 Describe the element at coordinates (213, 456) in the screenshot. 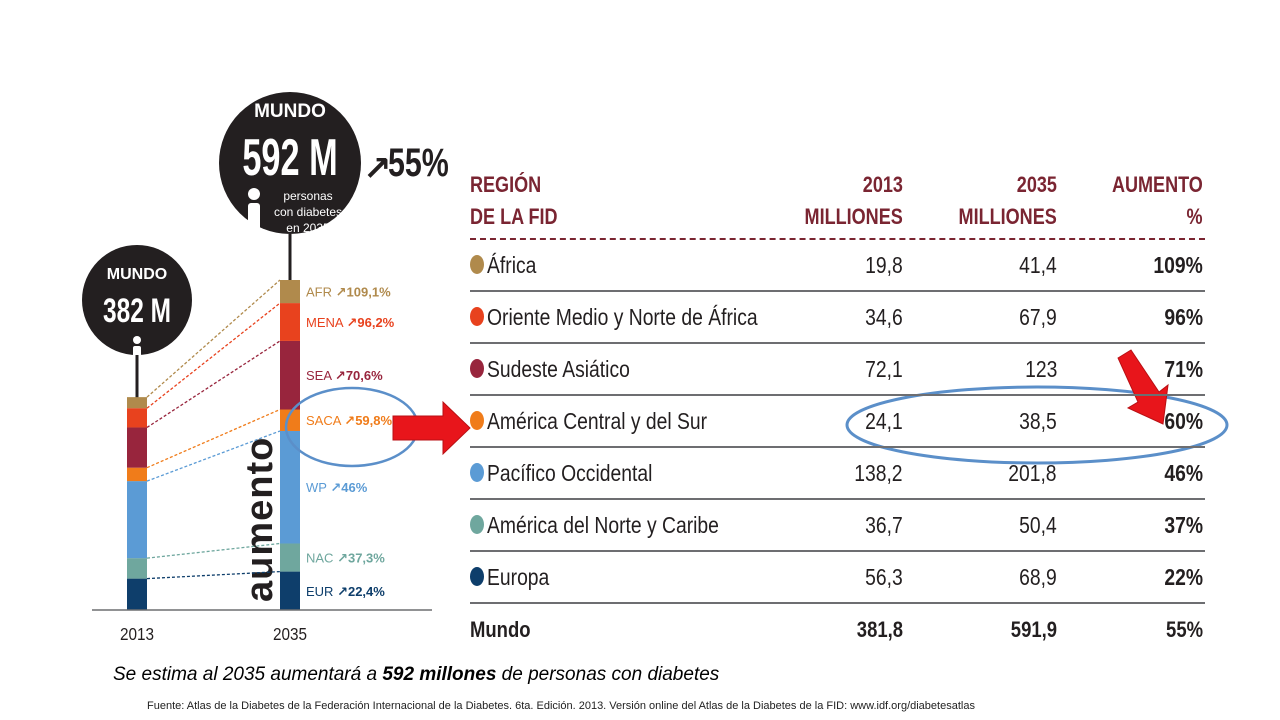

I see `connector-wp` at that location.